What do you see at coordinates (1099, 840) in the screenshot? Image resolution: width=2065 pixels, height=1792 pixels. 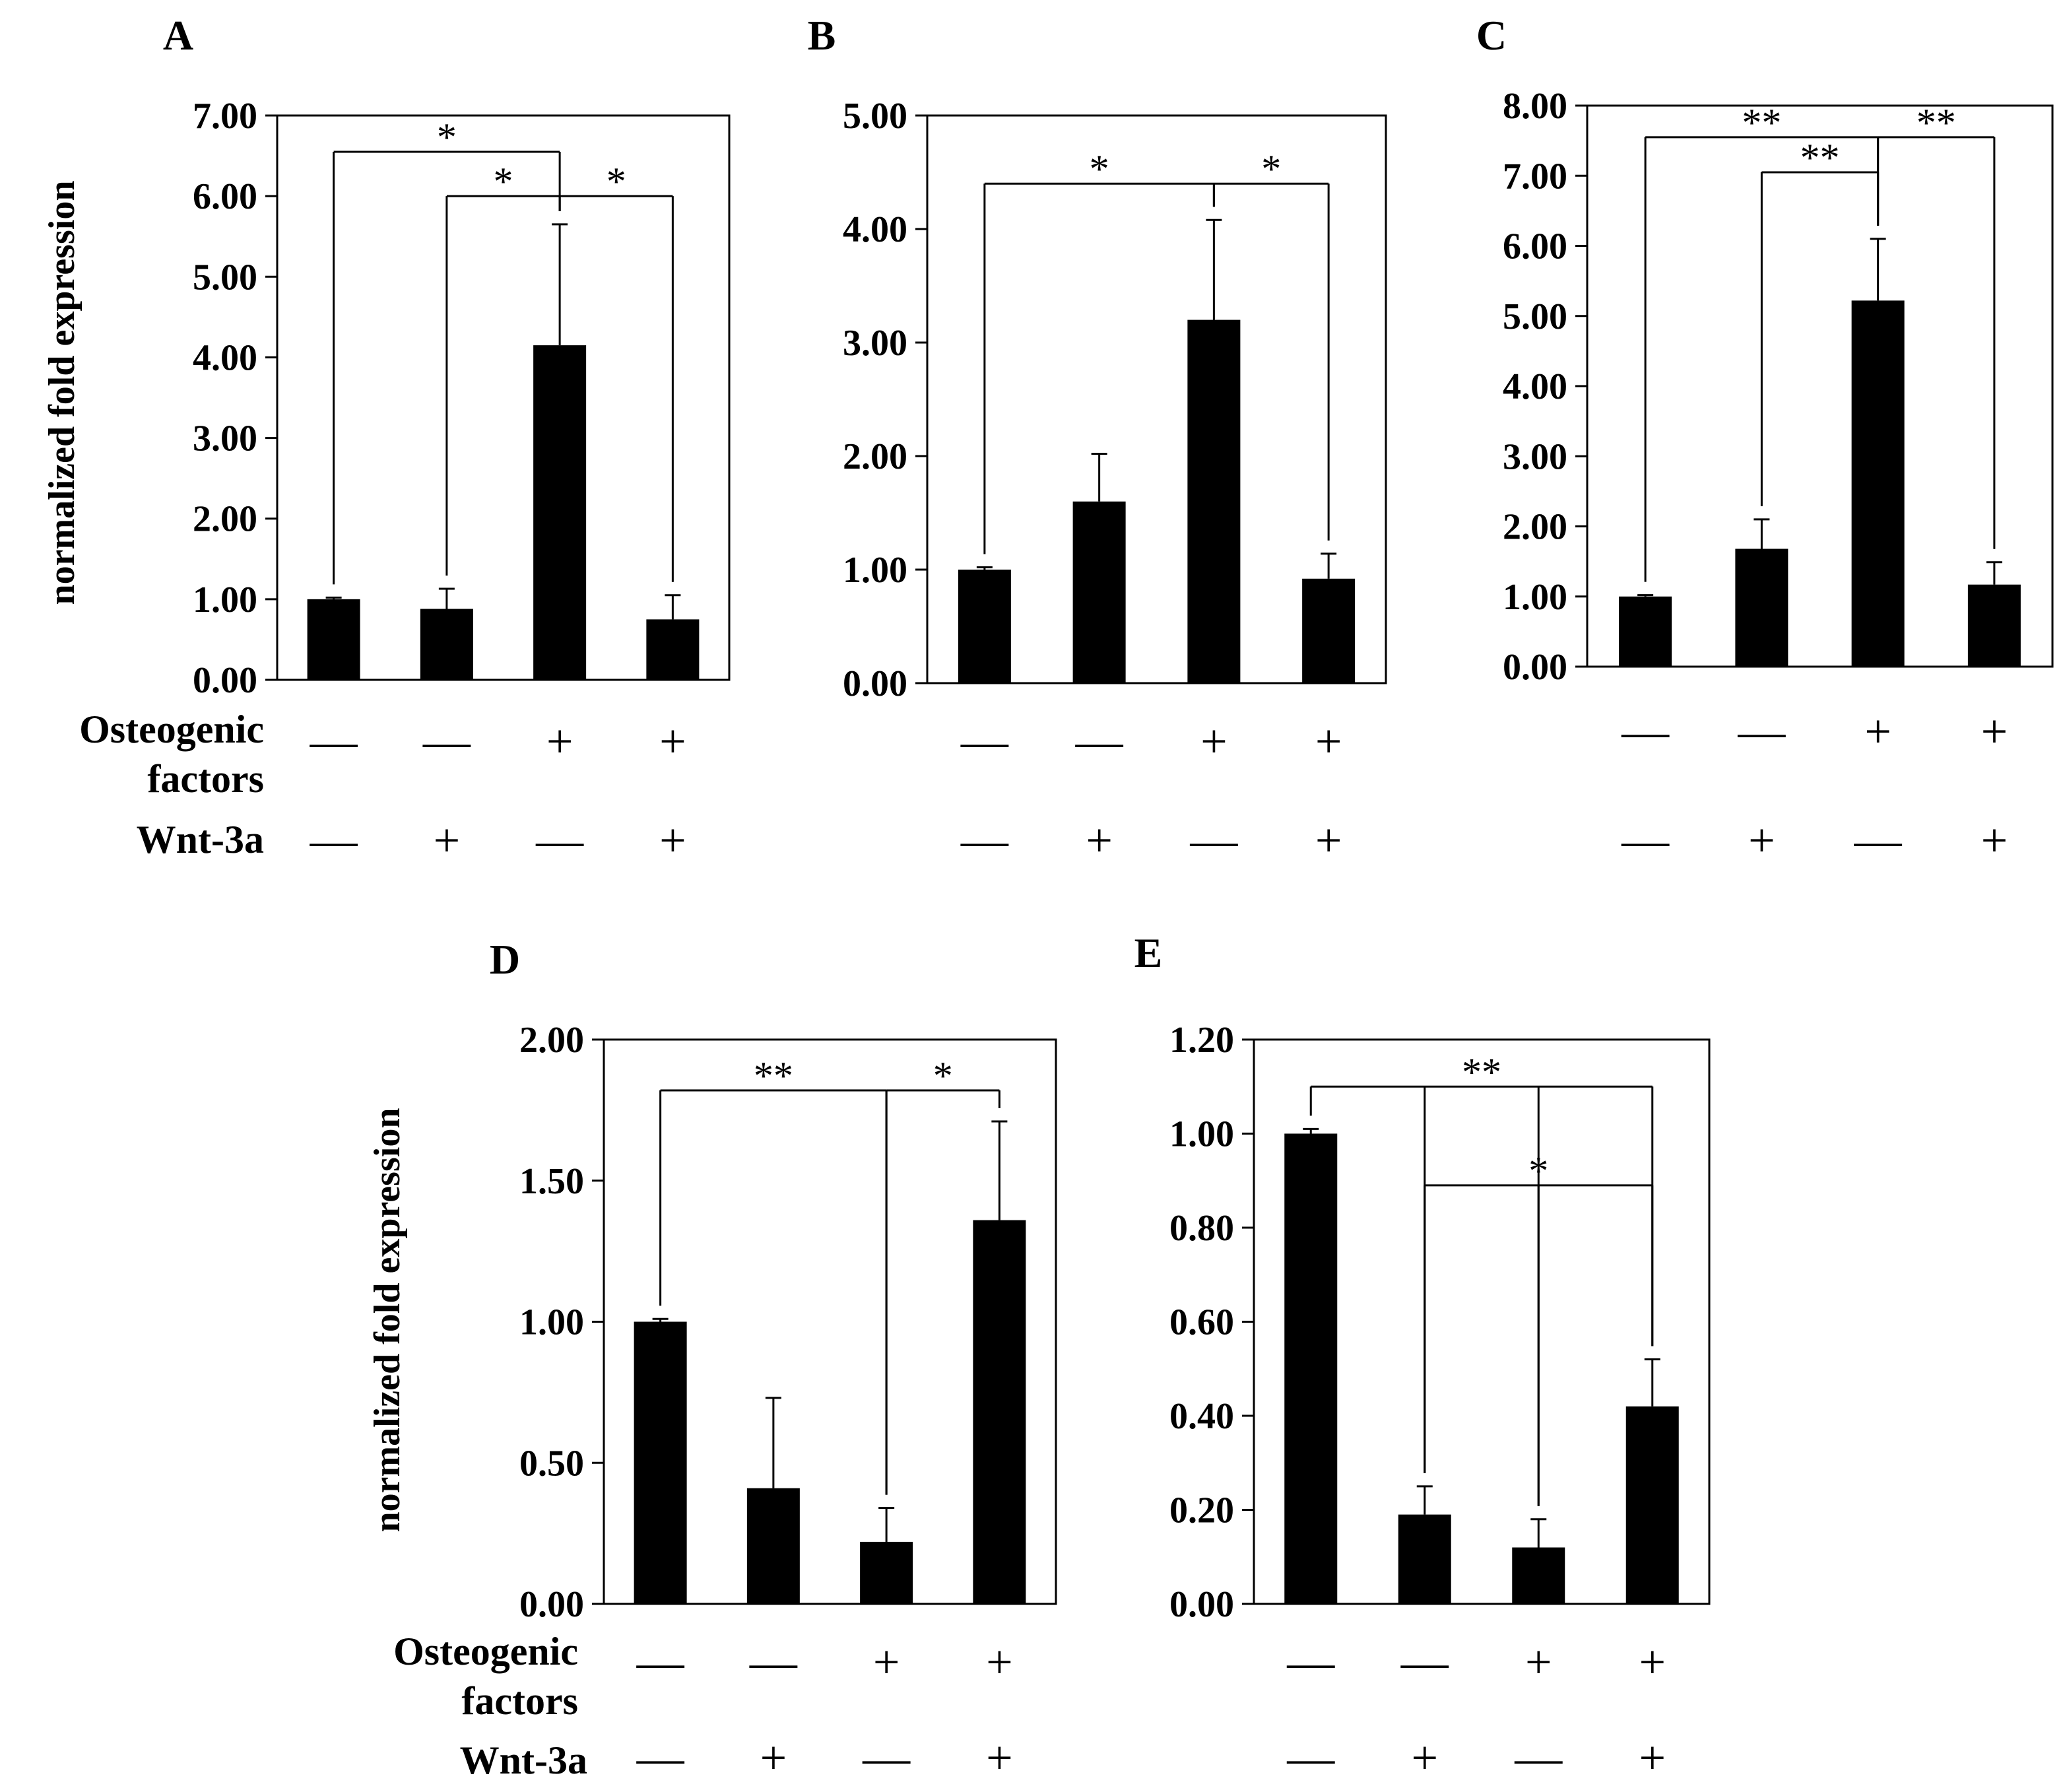 I see `wnt-sign-b-1: +` at bounding box center [1099, 840].